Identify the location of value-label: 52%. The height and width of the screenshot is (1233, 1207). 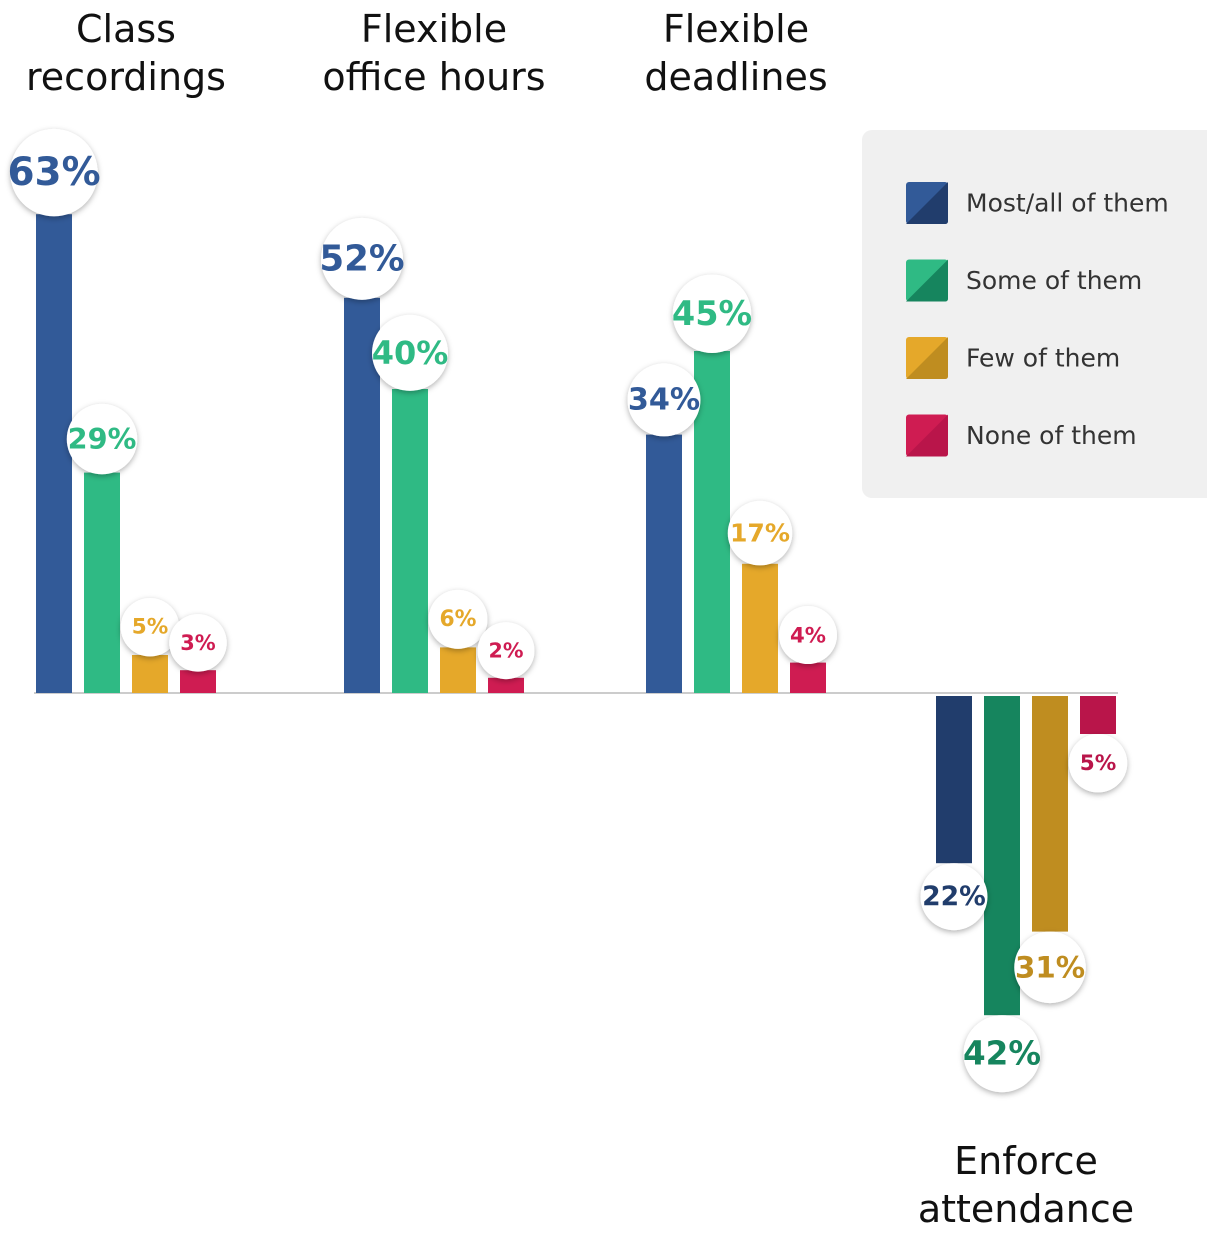
(362, 258).